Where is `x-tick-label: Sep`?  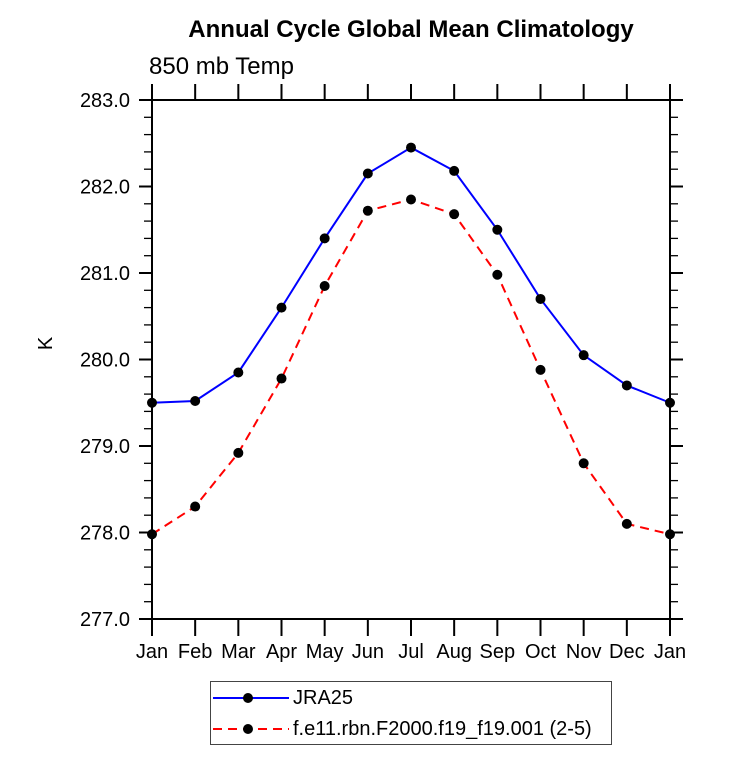
x-tick-label: Sep is located at coordinates (498, 652).